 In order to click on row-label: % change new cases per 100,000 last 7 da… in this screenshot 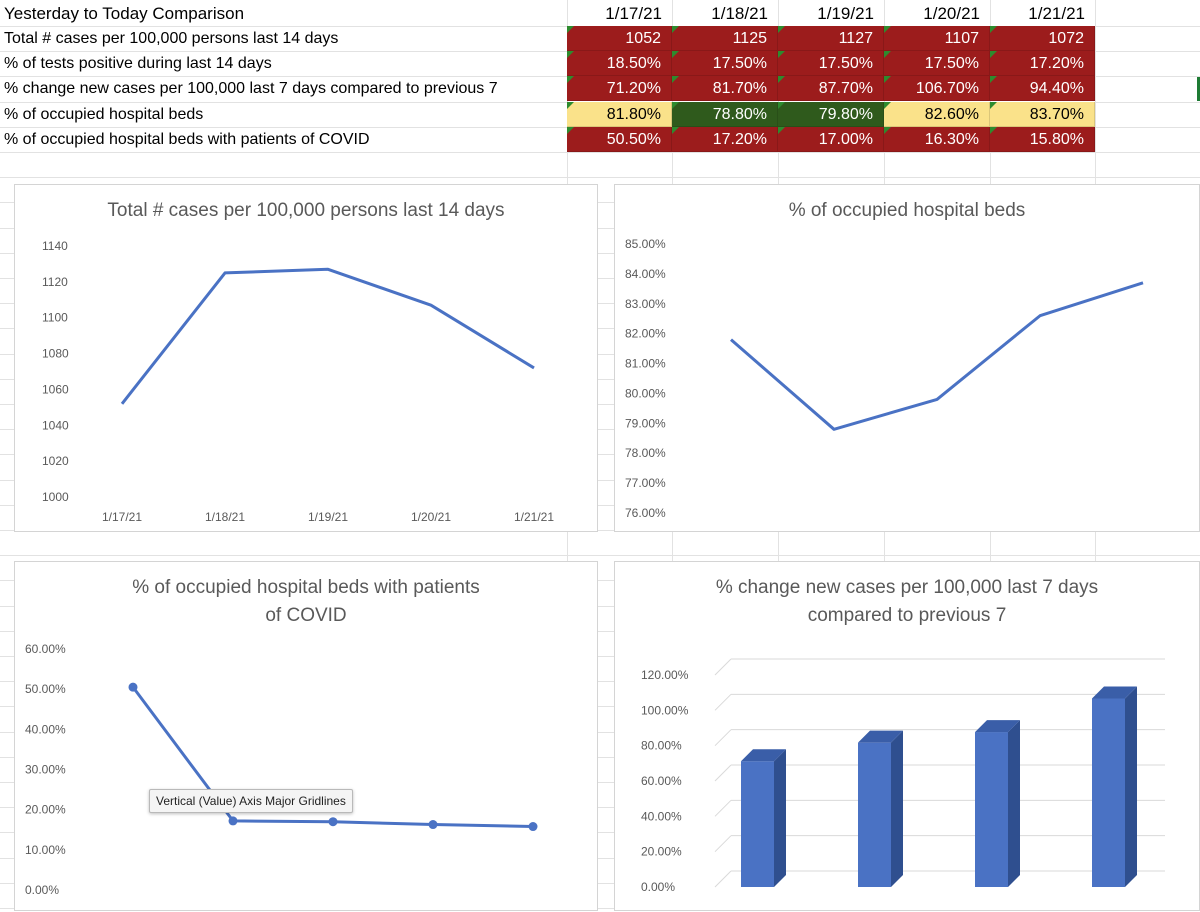, I will do `click(251, 88)`.